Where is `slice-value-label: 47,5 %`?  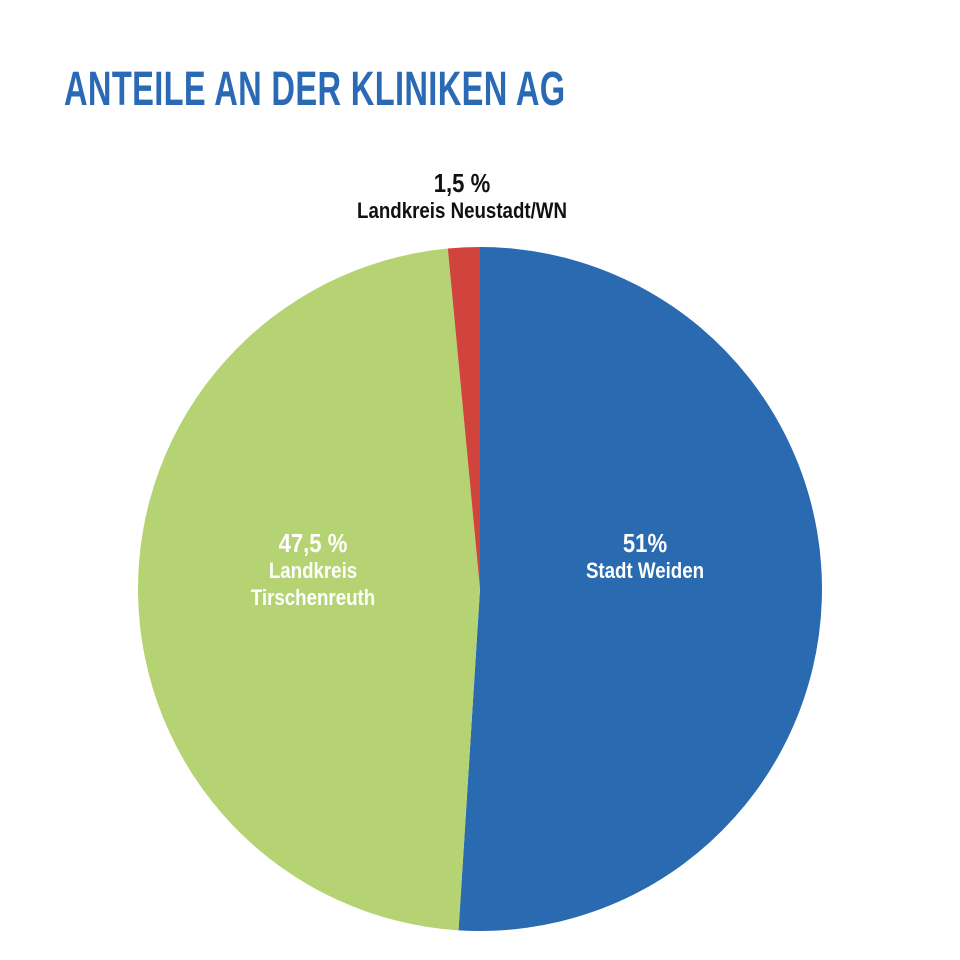 slice-value-label: 47,5 % is located at coordinates (313, 543).